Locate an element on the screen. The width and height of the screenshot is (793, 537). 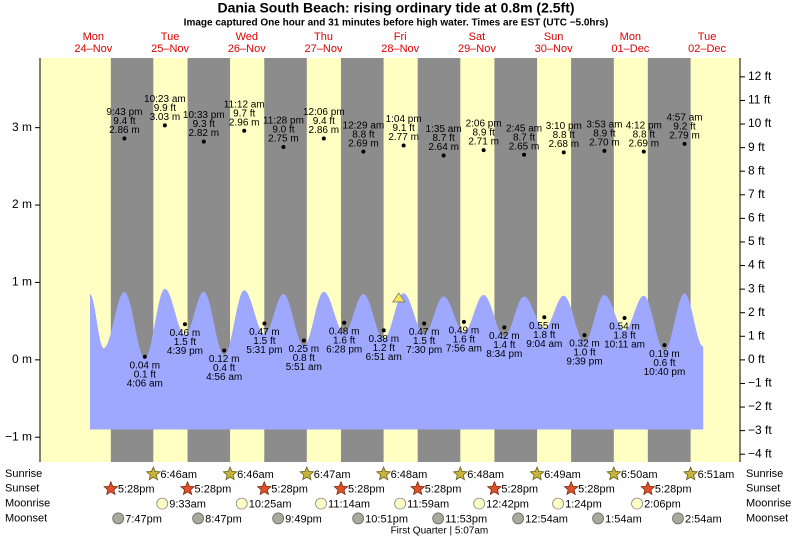
high-ft: 9.3 ft is located at coordinates (204, 124).